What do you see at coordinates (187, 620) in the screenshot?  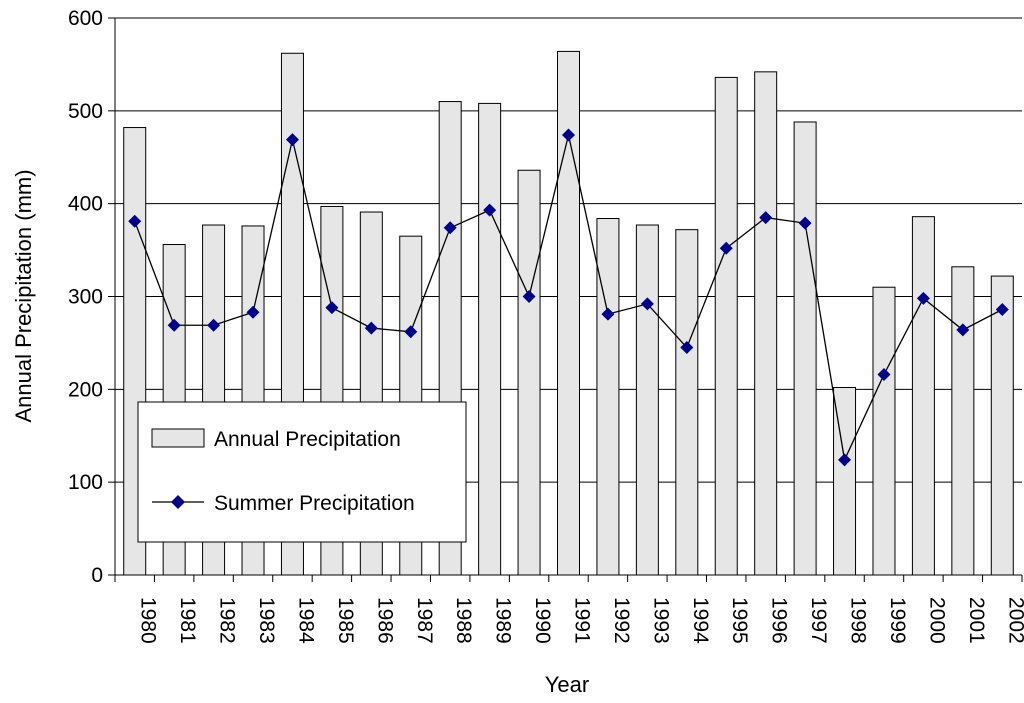 I see `x-tick-label: 1981` at bounding box center [187, 620].